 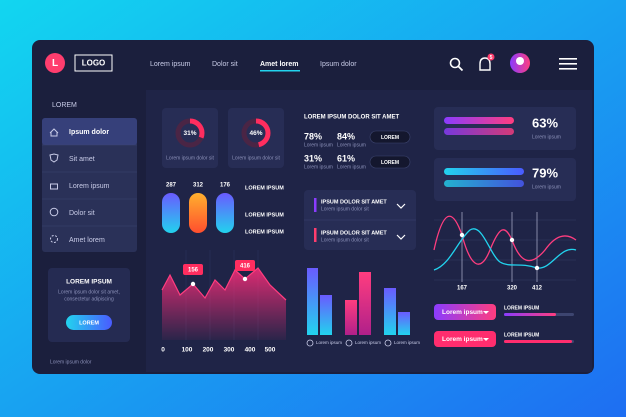 I want to click on area-point, so click(x=193, y=284).